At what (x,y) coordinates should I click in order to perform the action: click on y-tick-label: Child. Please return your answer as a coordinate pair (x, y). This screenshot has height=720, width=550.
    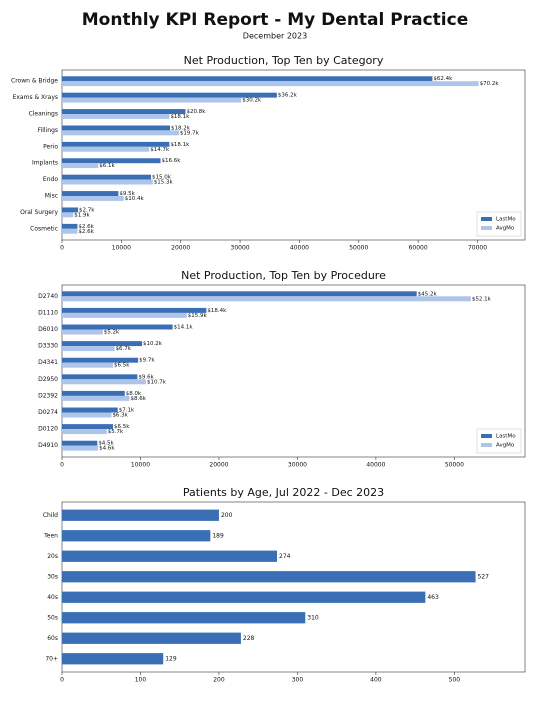
    Looking at the image, I should click on (50, 515).